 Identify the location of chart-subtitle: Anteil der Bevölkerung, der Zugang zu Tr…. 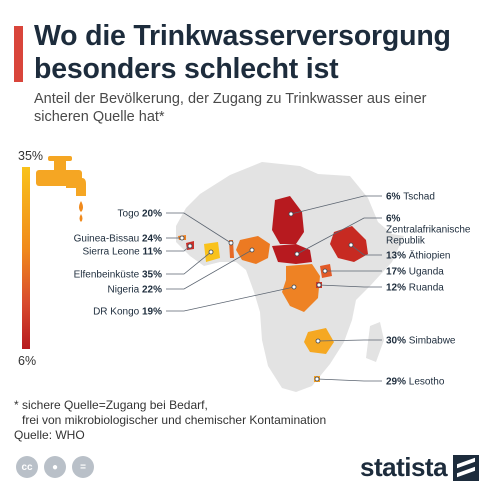
(230, 108).